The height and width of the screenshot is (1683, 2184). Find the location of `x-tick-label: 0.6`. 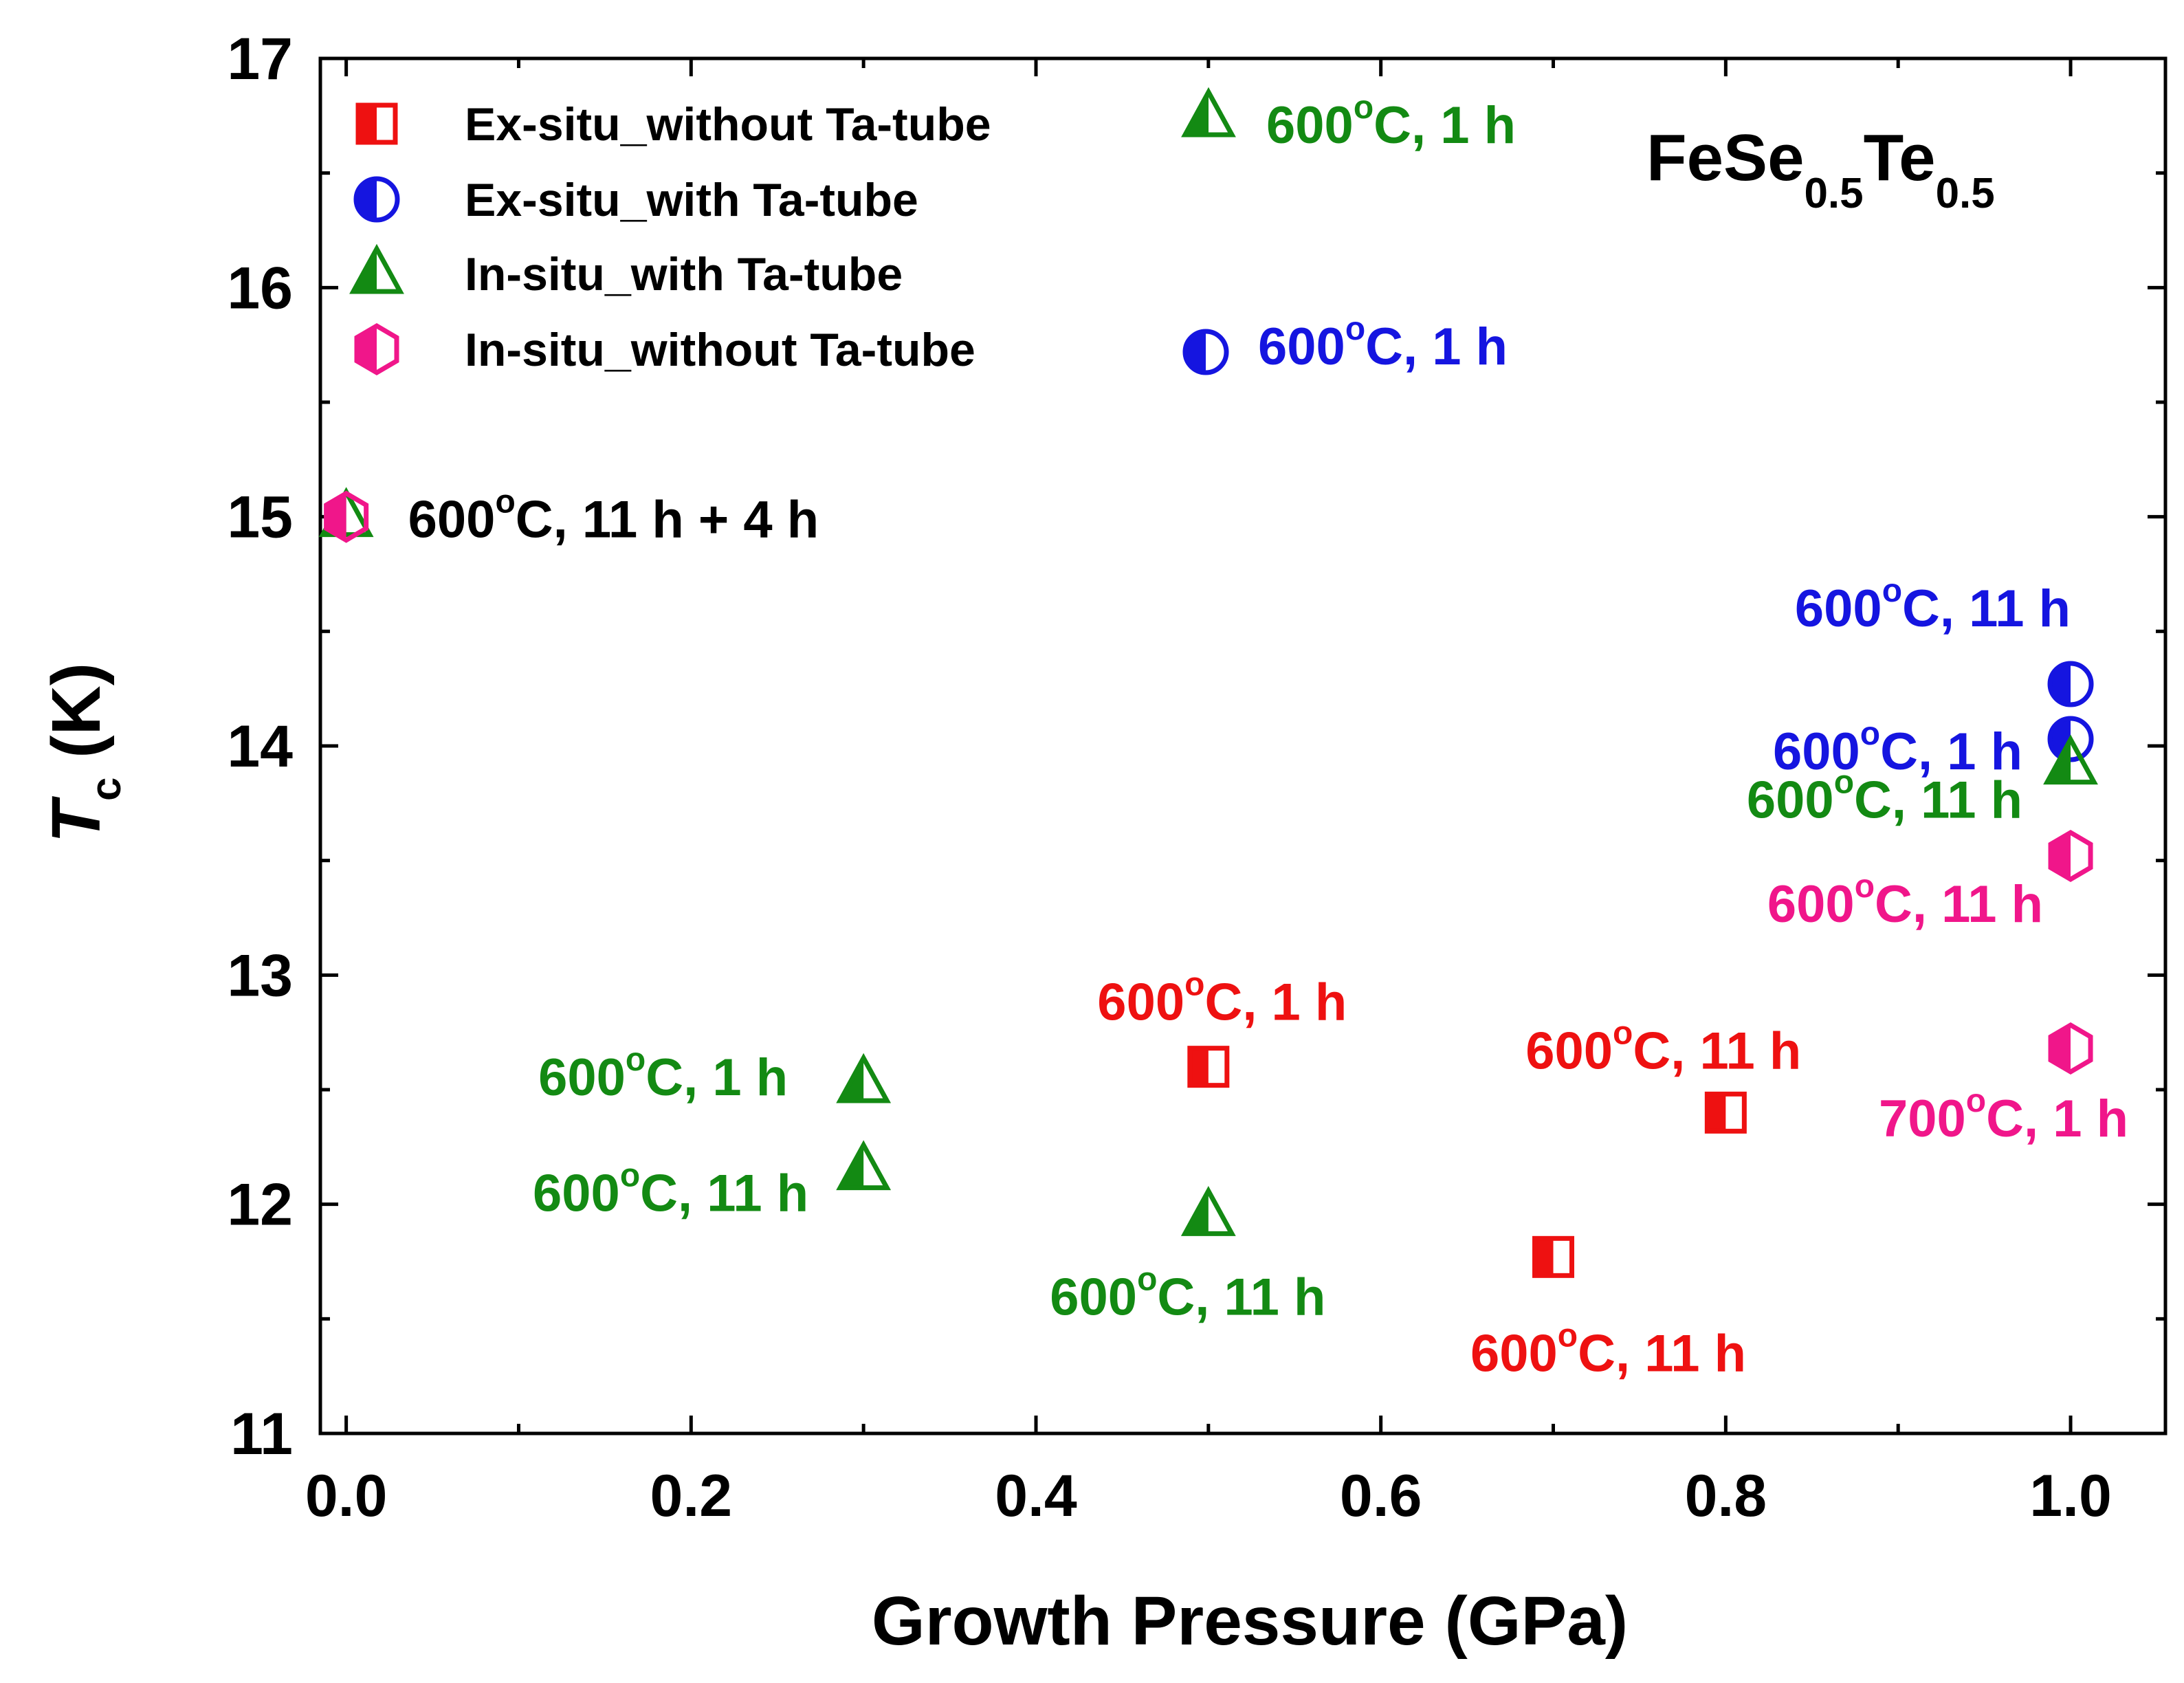

x-tick-label: 0.6 is located at coordinates (1381, 1496).